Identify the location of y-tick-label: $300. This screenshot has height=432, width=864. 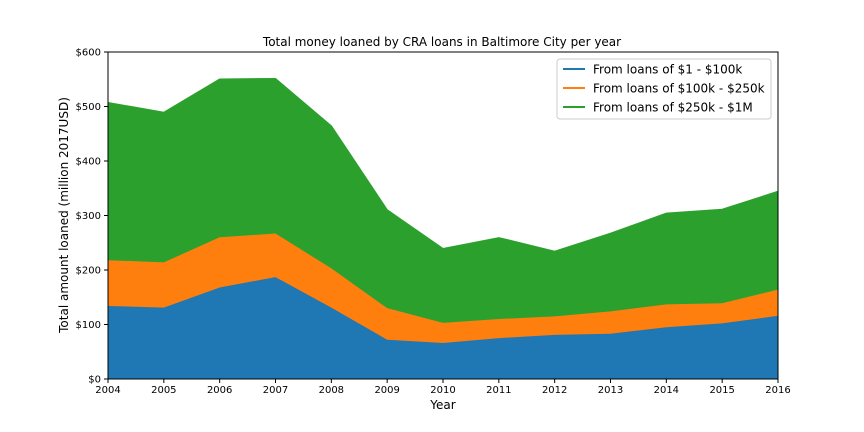
(88, 216).